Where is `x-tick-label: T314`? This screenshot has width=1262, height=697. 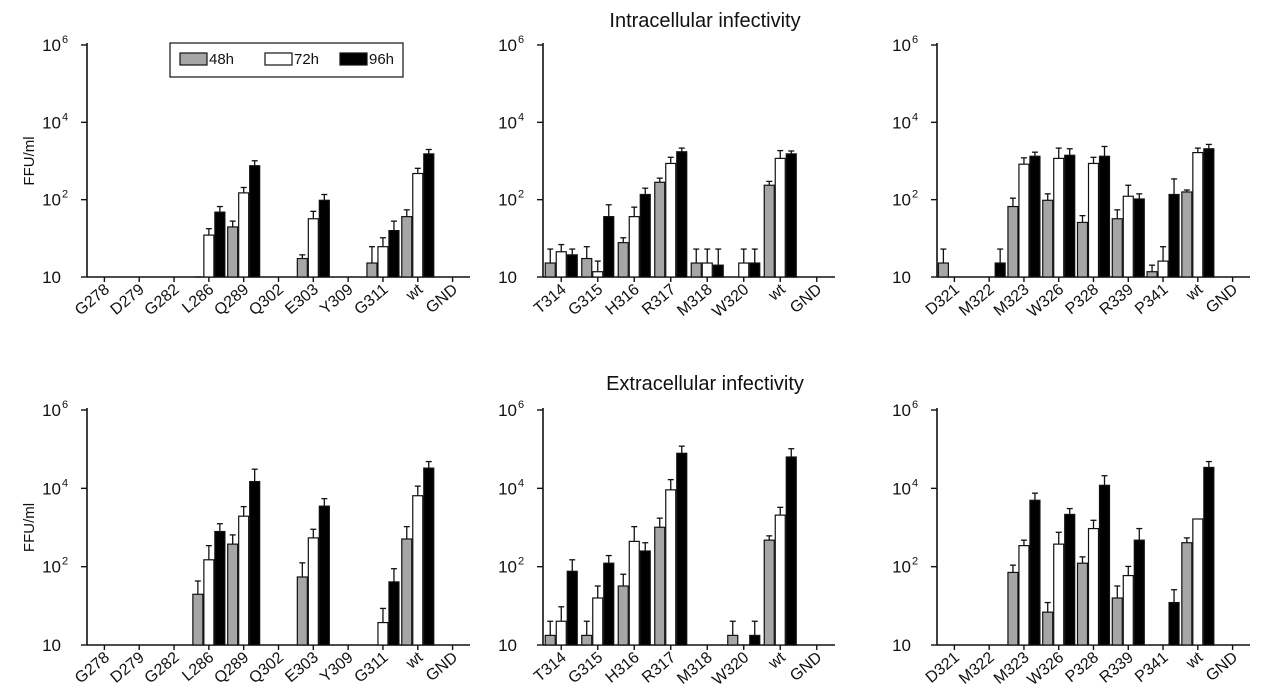 x-tick-label: T314 is located at coordinates (550, 299).